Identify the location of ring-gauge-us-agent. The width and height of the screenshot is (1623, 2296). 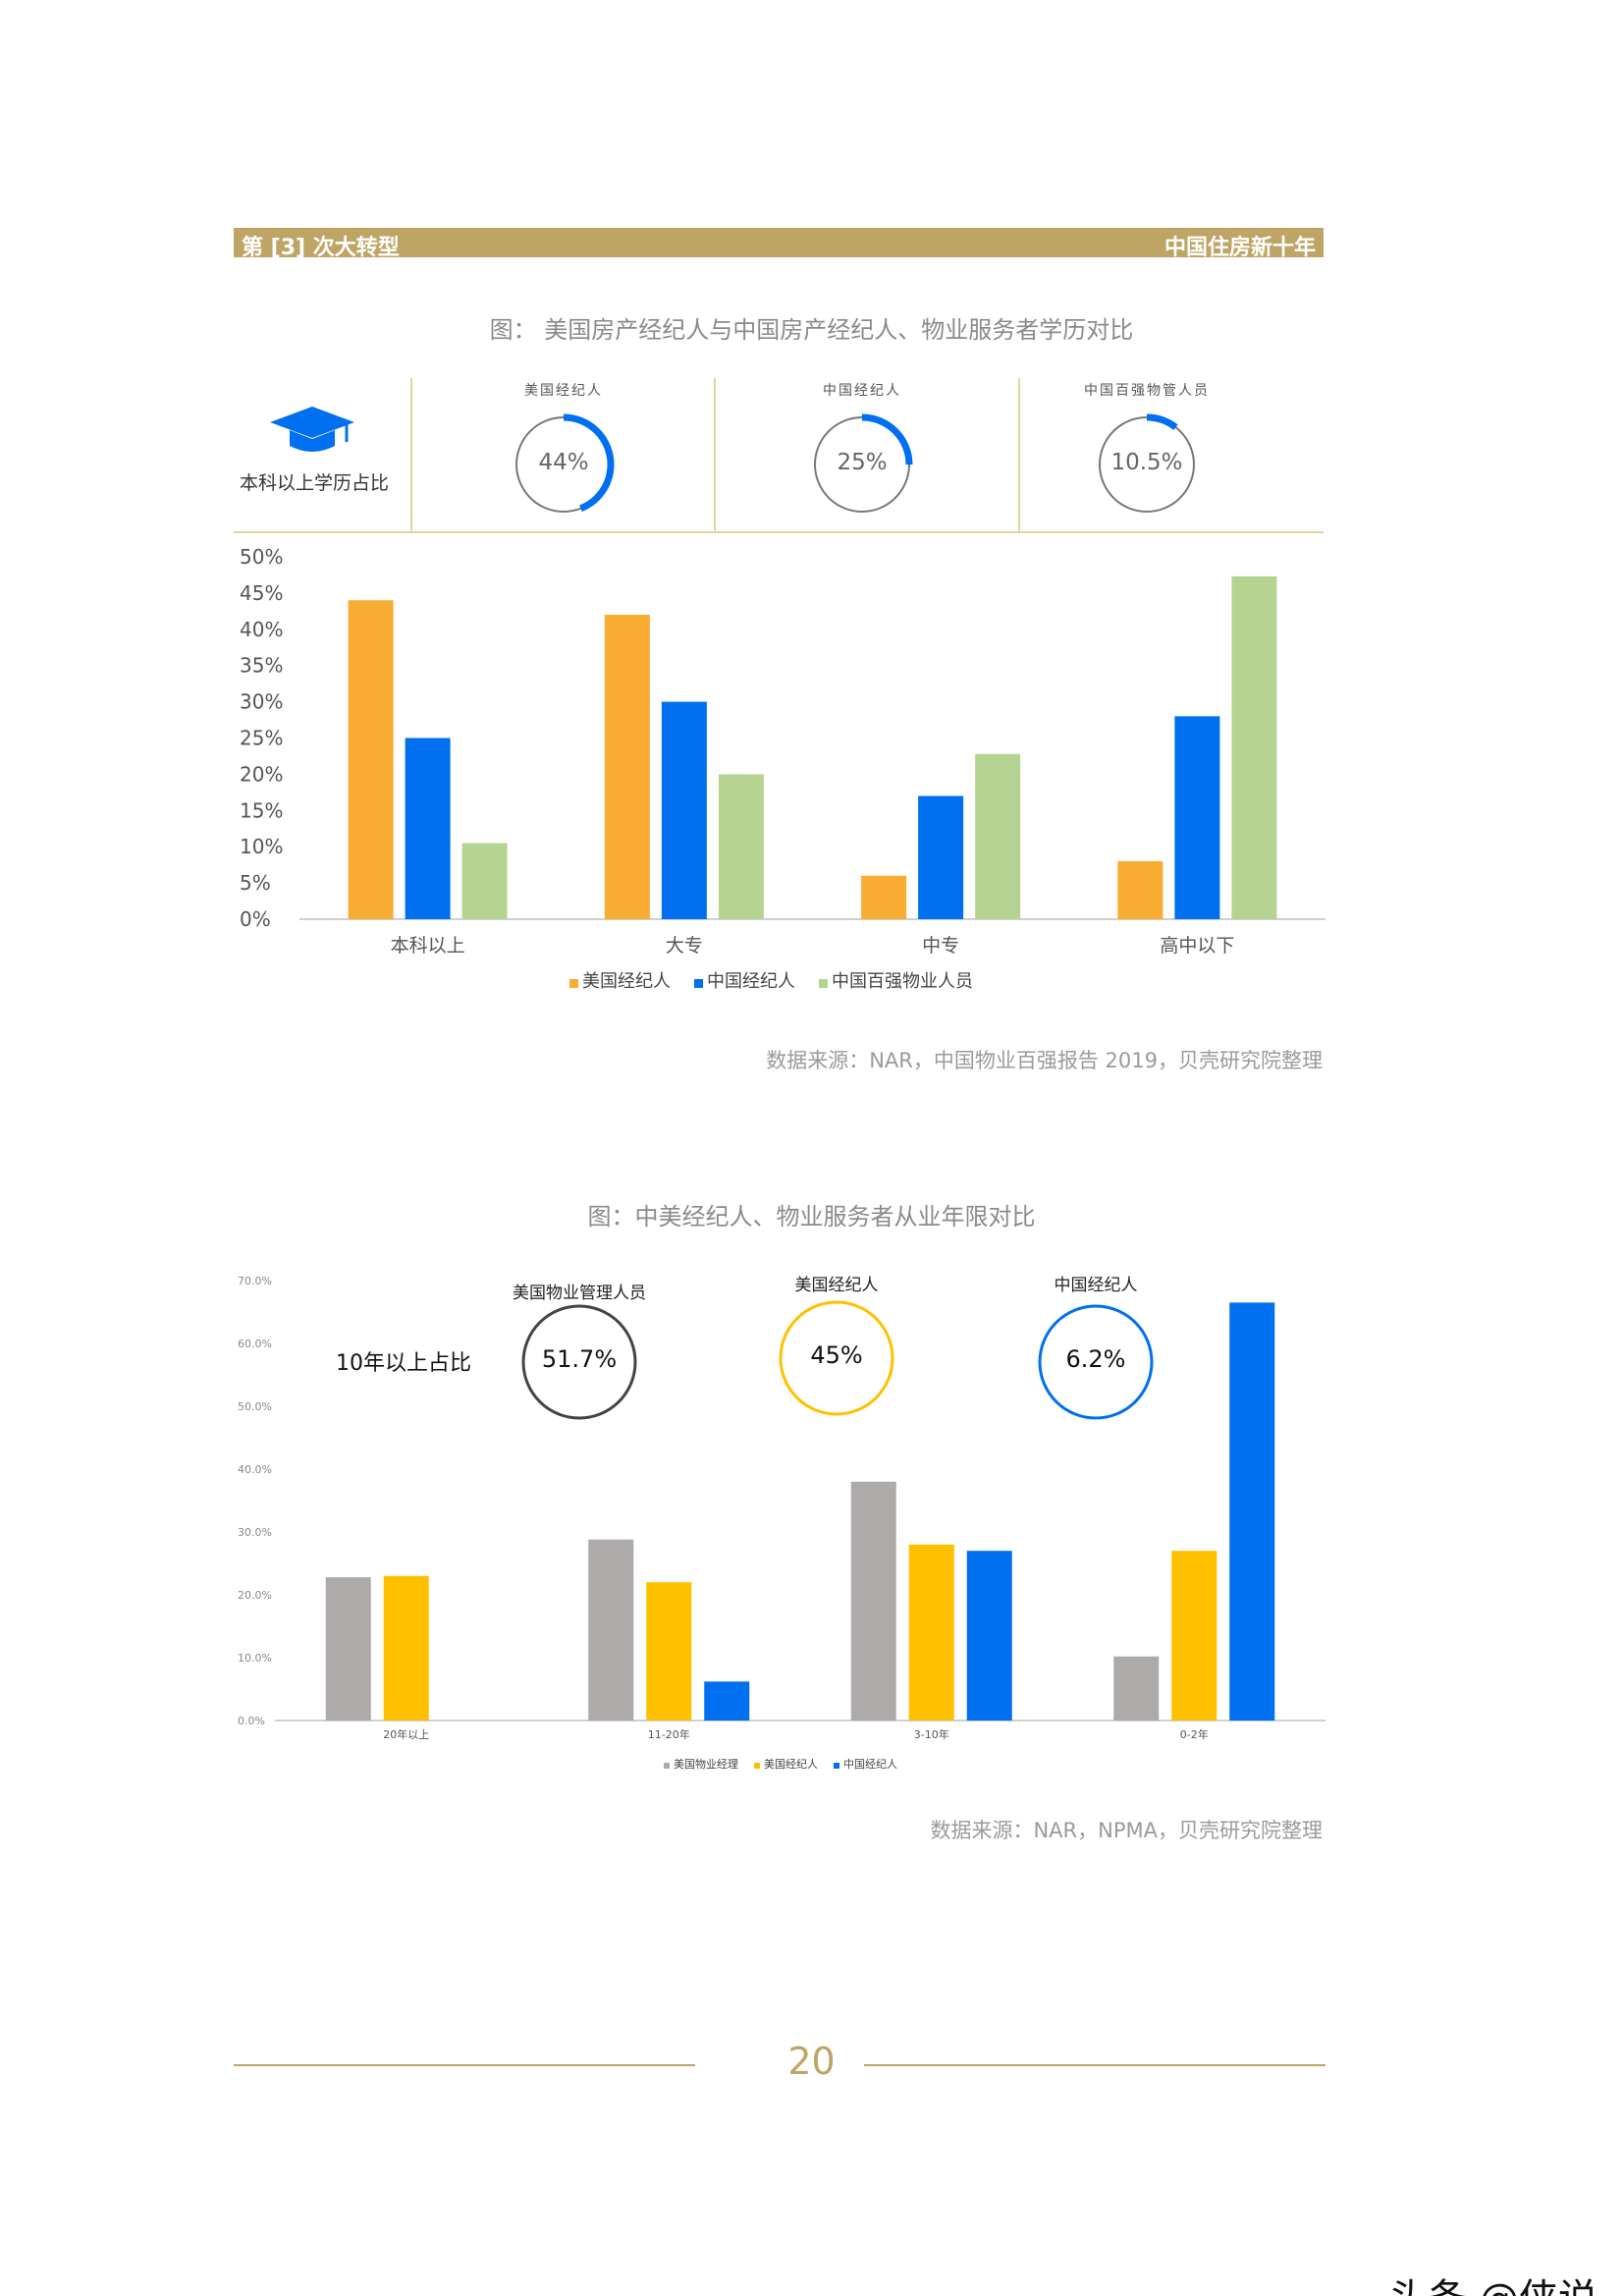
(564, 464).